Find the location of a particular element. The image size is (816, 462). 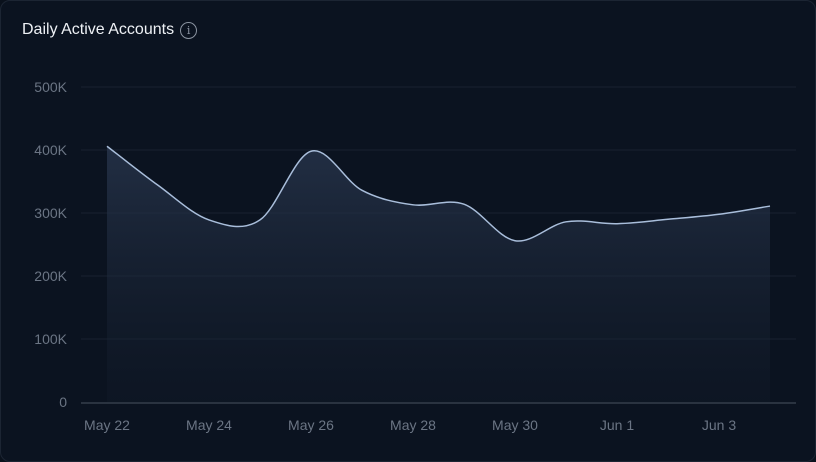

y-tick-label: 300K is located at coordinates (50, 213).